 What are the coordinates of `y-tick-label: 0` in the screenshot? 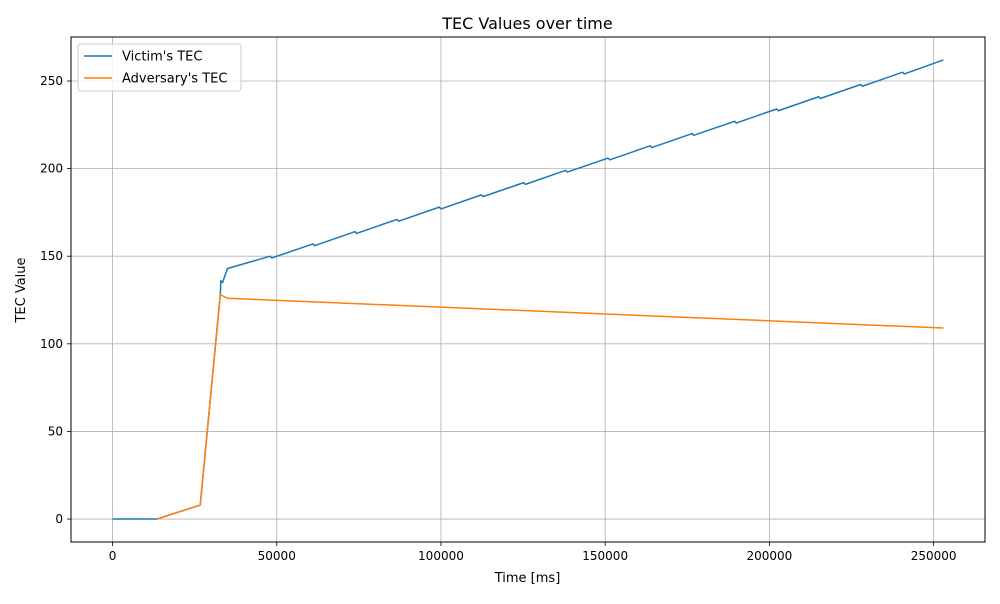 It's located at (59, 519).